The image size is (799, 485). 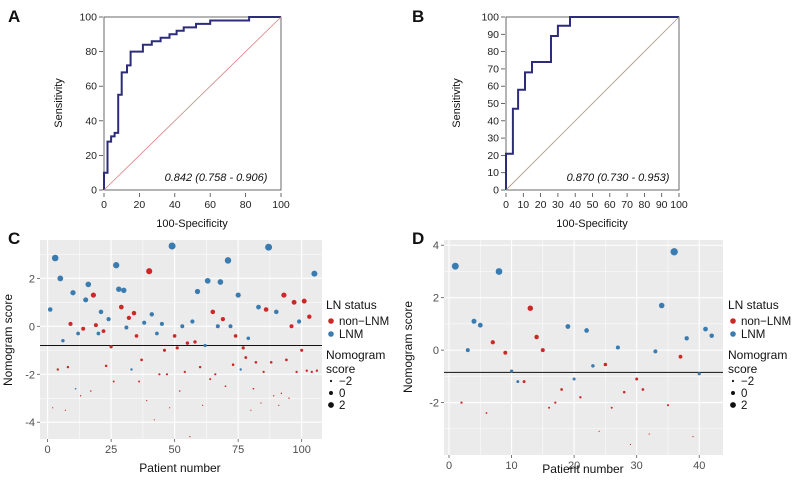 What do you see at coordinates (593, 205) in the screenshot?
I see `x-tick-label: 50` at bounding box center [593, 205].